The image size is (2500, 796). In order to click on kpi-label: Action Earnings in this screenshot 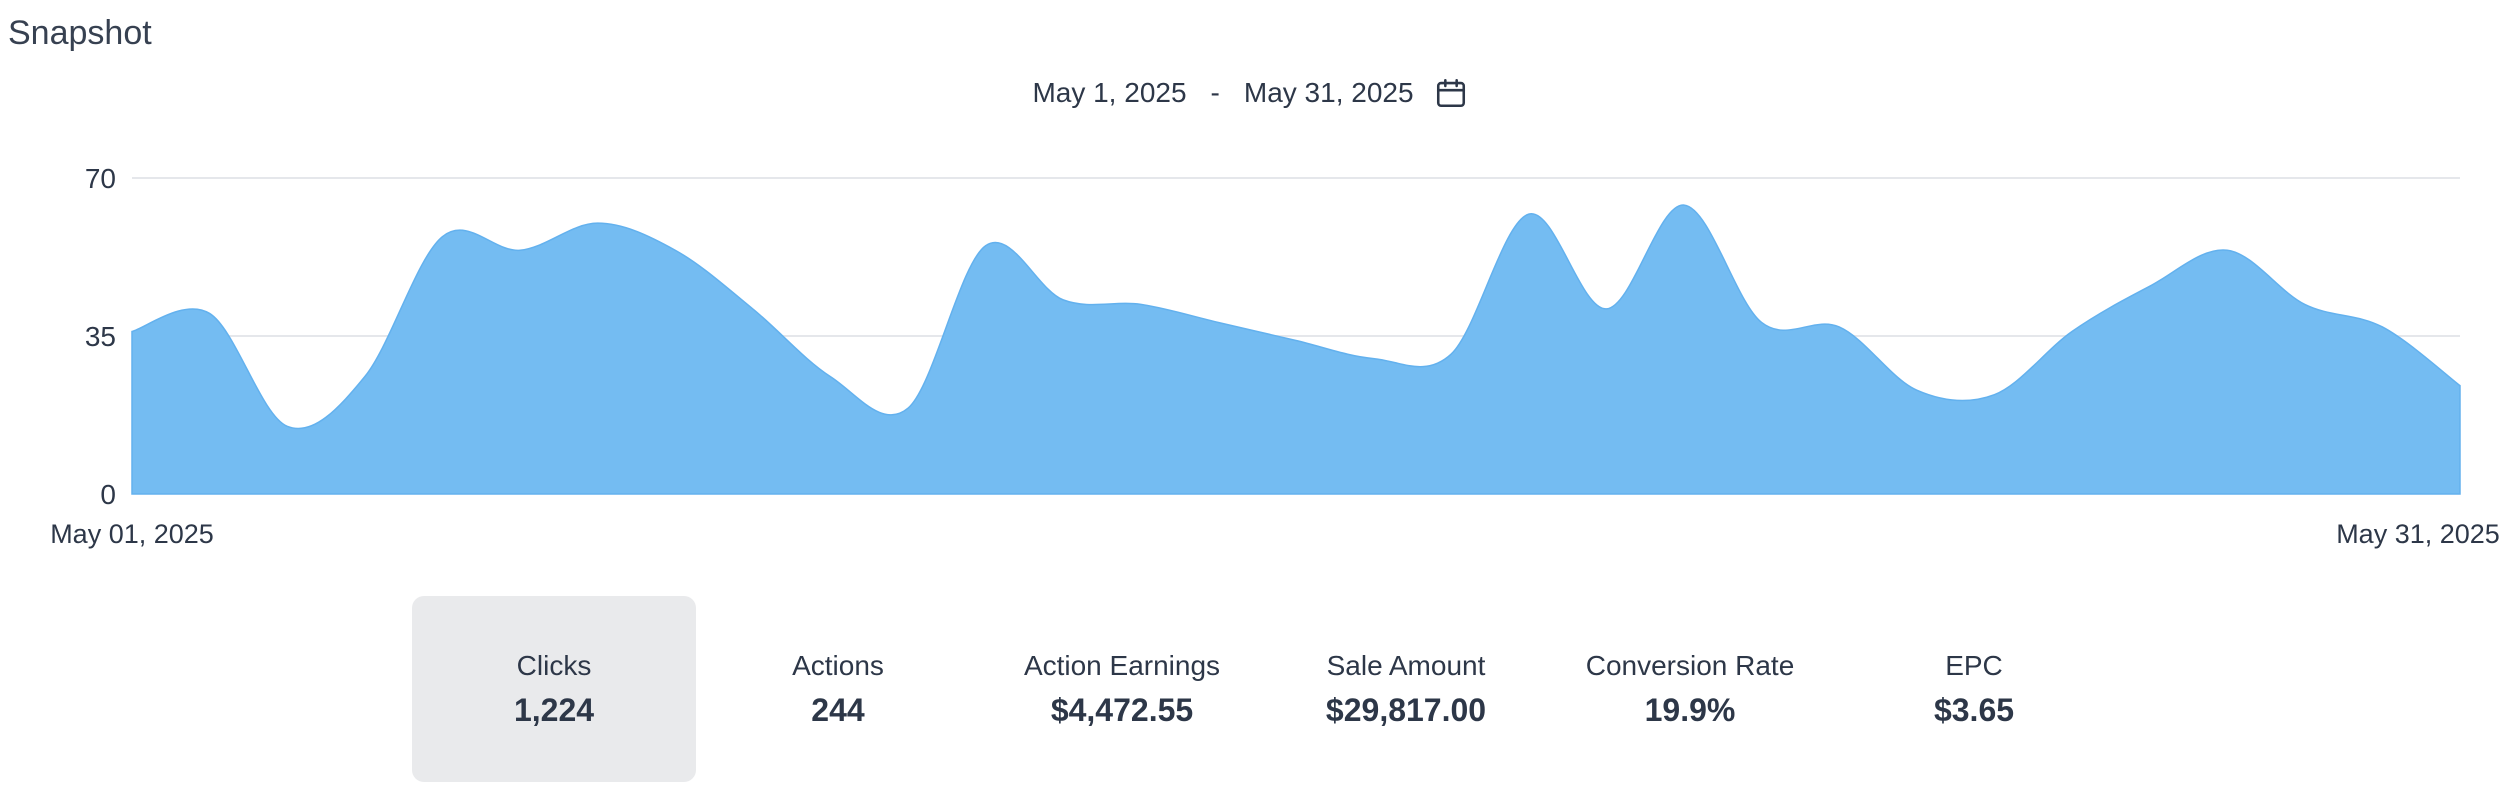, I will do `click(1122, 665)`.